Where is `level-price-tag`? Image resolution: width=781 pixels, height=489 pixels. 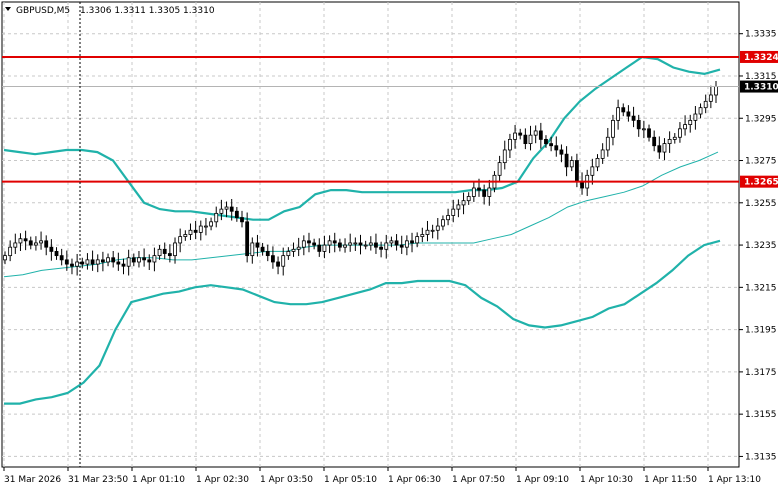
level-price-tag is located at coordinates (759, 181).